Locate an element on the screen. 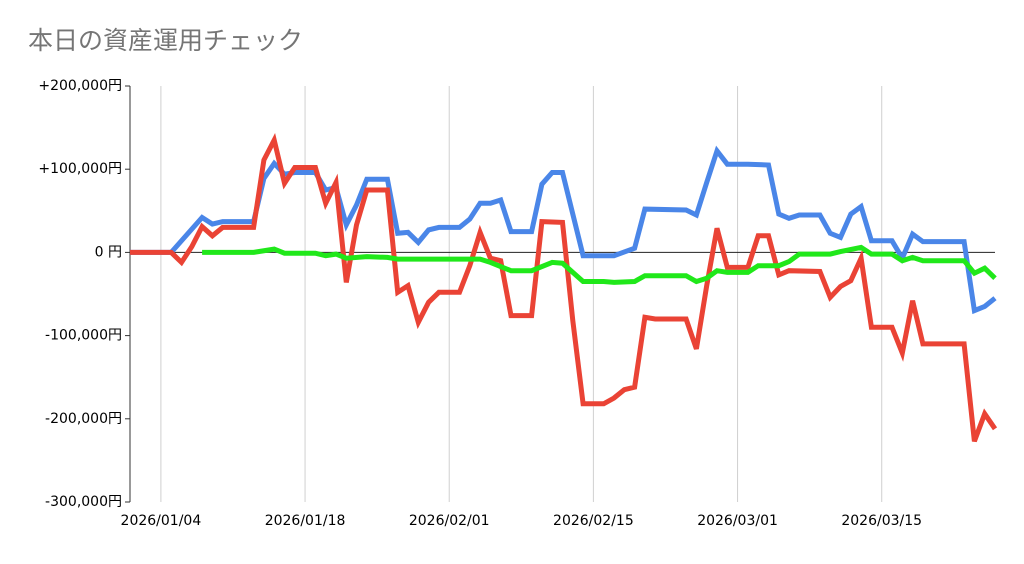  x-tick-label: 2026/01/04 is located at coordinates (161, 521).